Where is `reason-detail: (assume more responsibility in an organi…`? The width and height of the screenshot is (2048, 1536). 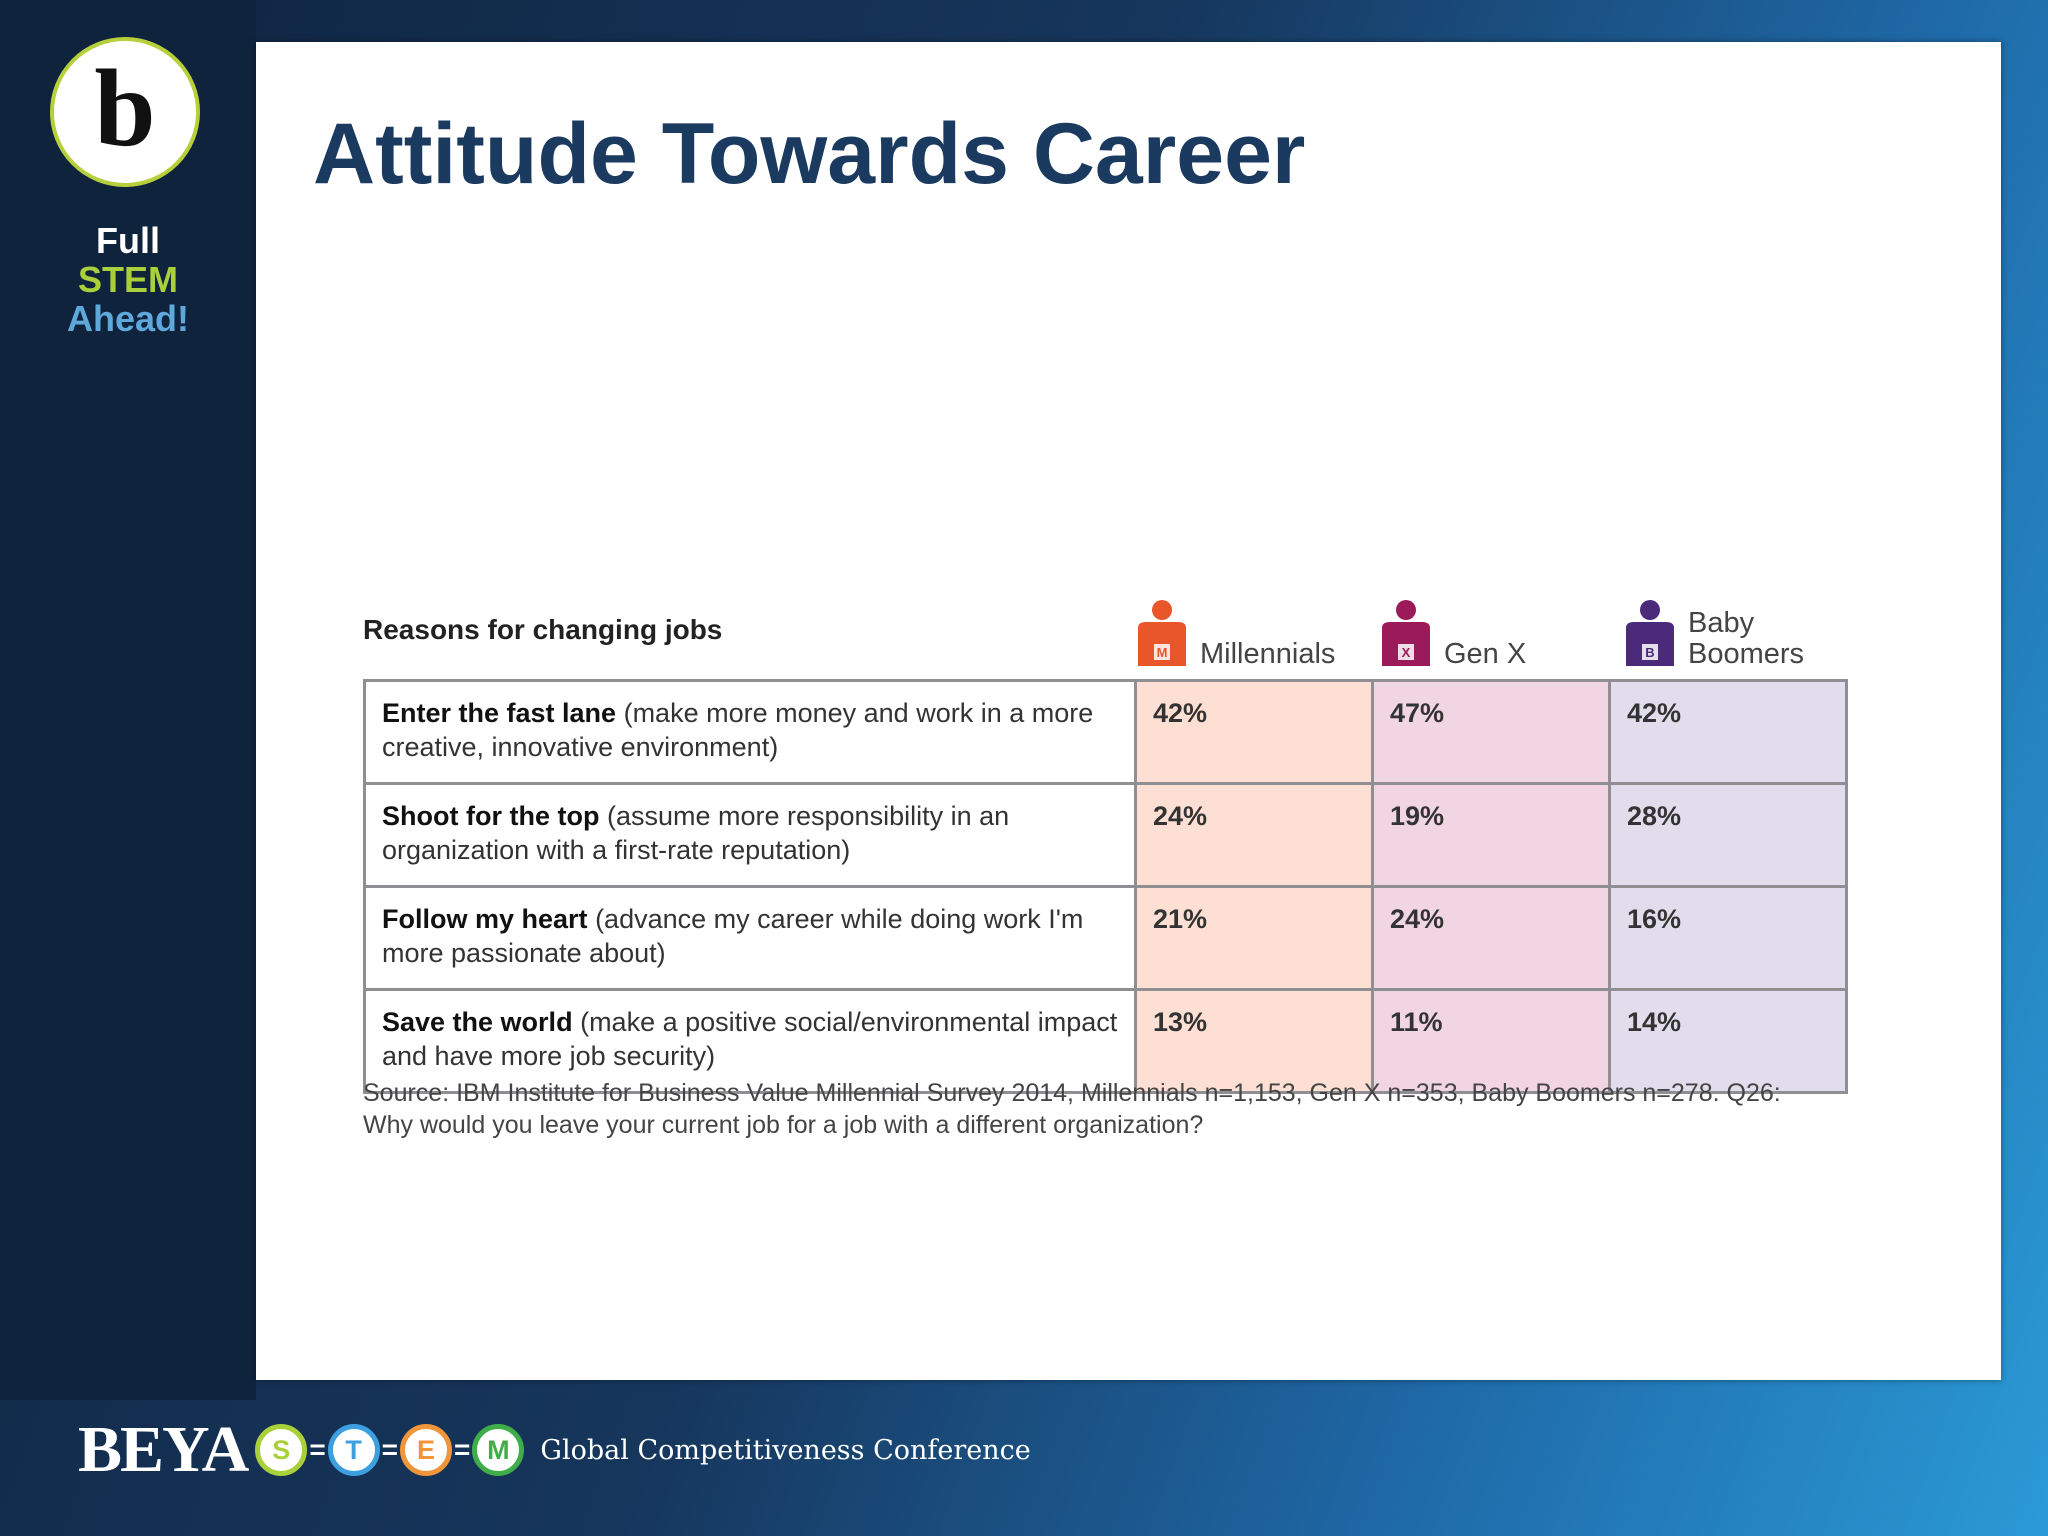 reason-detail: (assume more responsibility in an organi… is located at coordinates (696, 833).